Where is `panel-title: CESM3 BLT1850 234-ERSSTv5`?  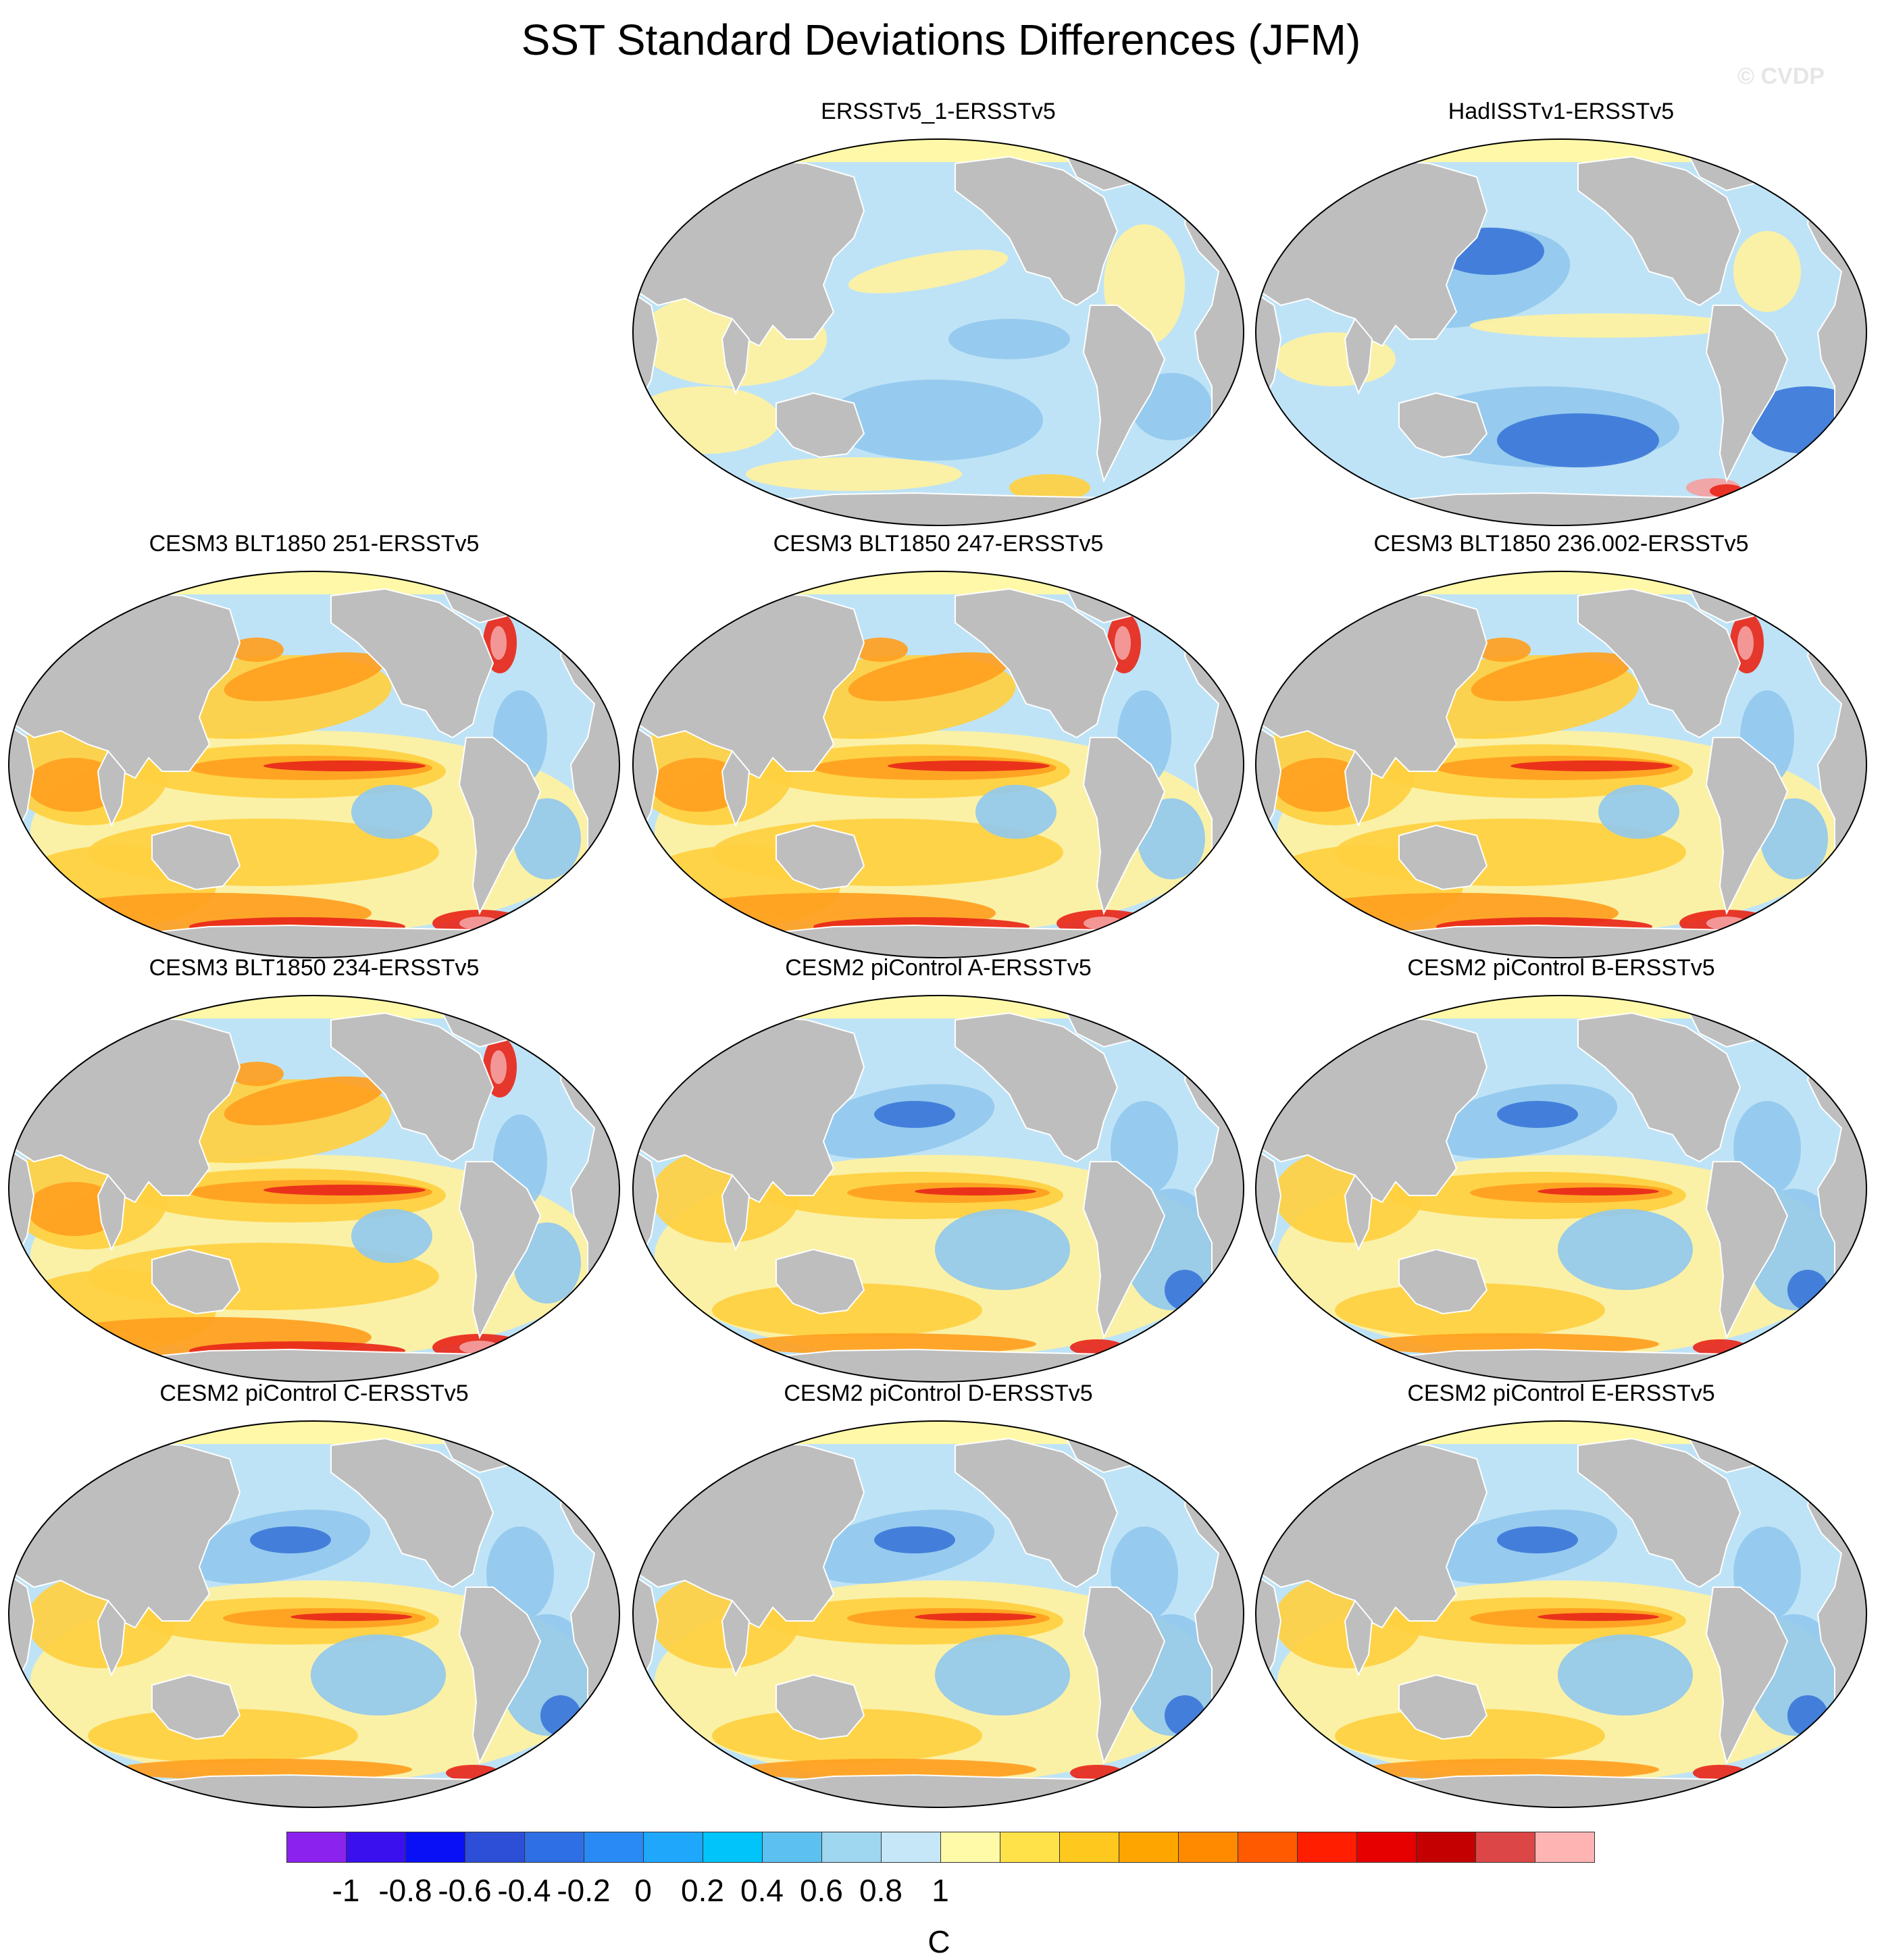 panel-title: CESM3 BLT1850 234-ERSSTv5 is located at coordinates (314, 968).